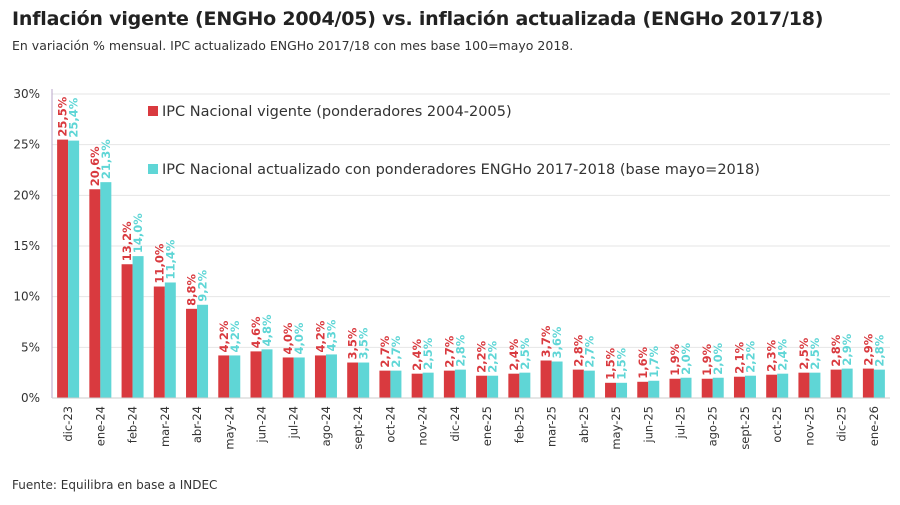 Image resolution: width=900 pixels, height=505 pixels. I want to click on y-tick-label: 25%, so click(26, 145).